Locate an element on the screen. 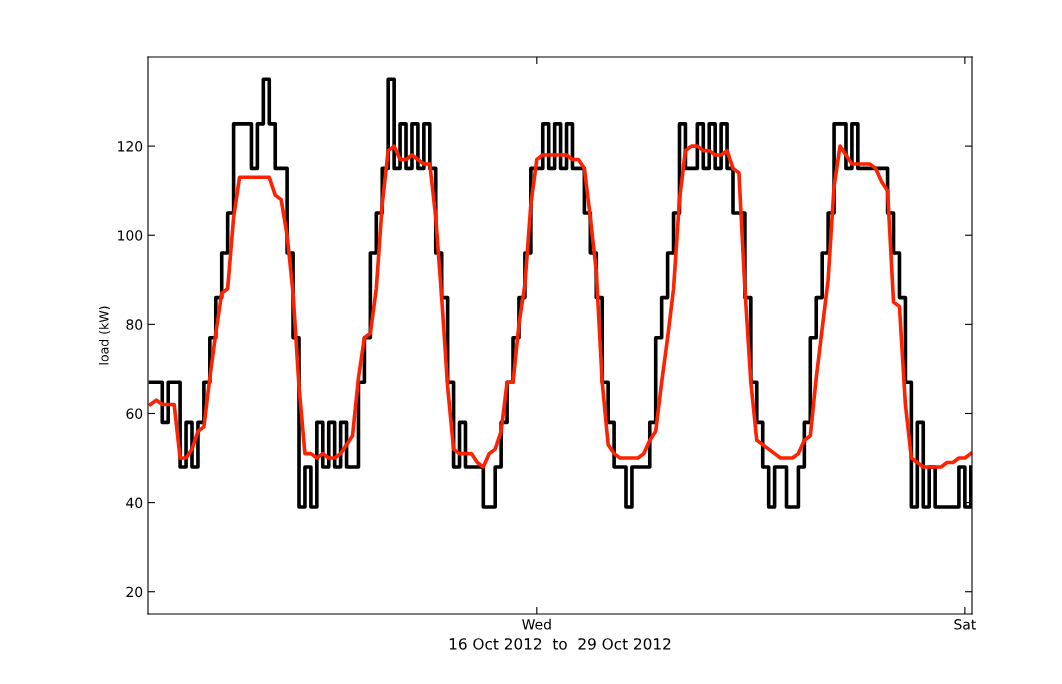 This screenshot has width=1062, height=684. y-axis-title: load (kW) is located at coordinates (104, 335).